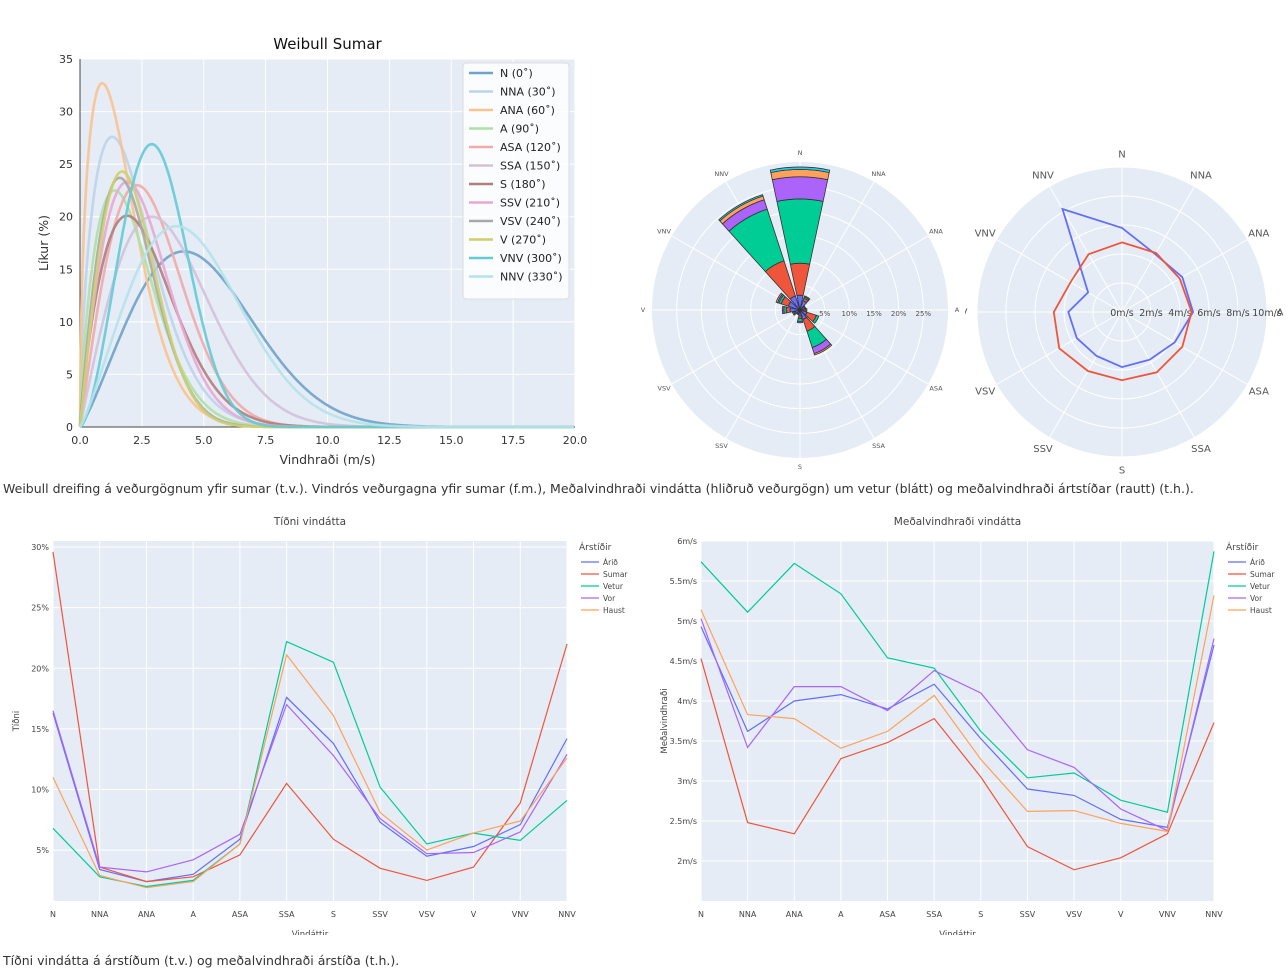 The width and height of the screenshot is (1288, 969). What do you see at coordinates (516, 73) in the screenshot?
I see `legend-label: N (0˚)` at bounding box center [516, 73].